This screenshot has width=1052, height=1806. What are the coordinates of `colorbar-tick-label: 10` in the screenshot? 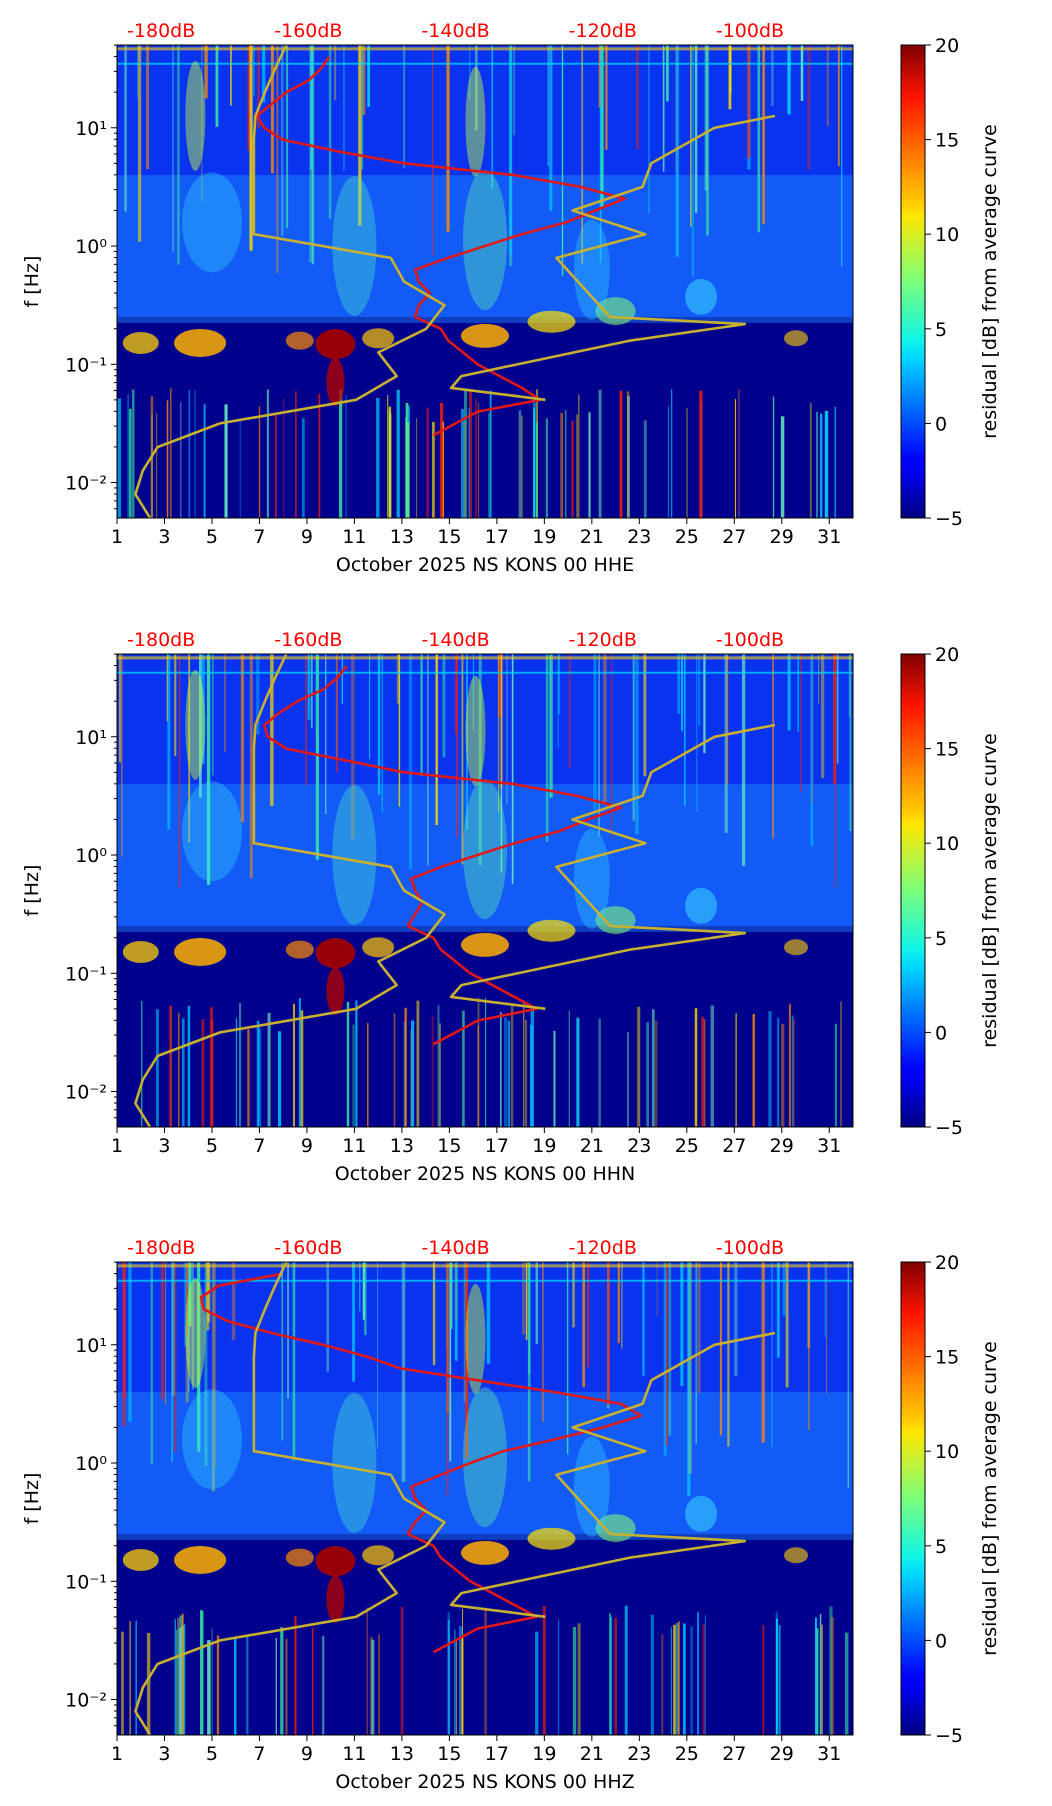 It's located at (947, 235).